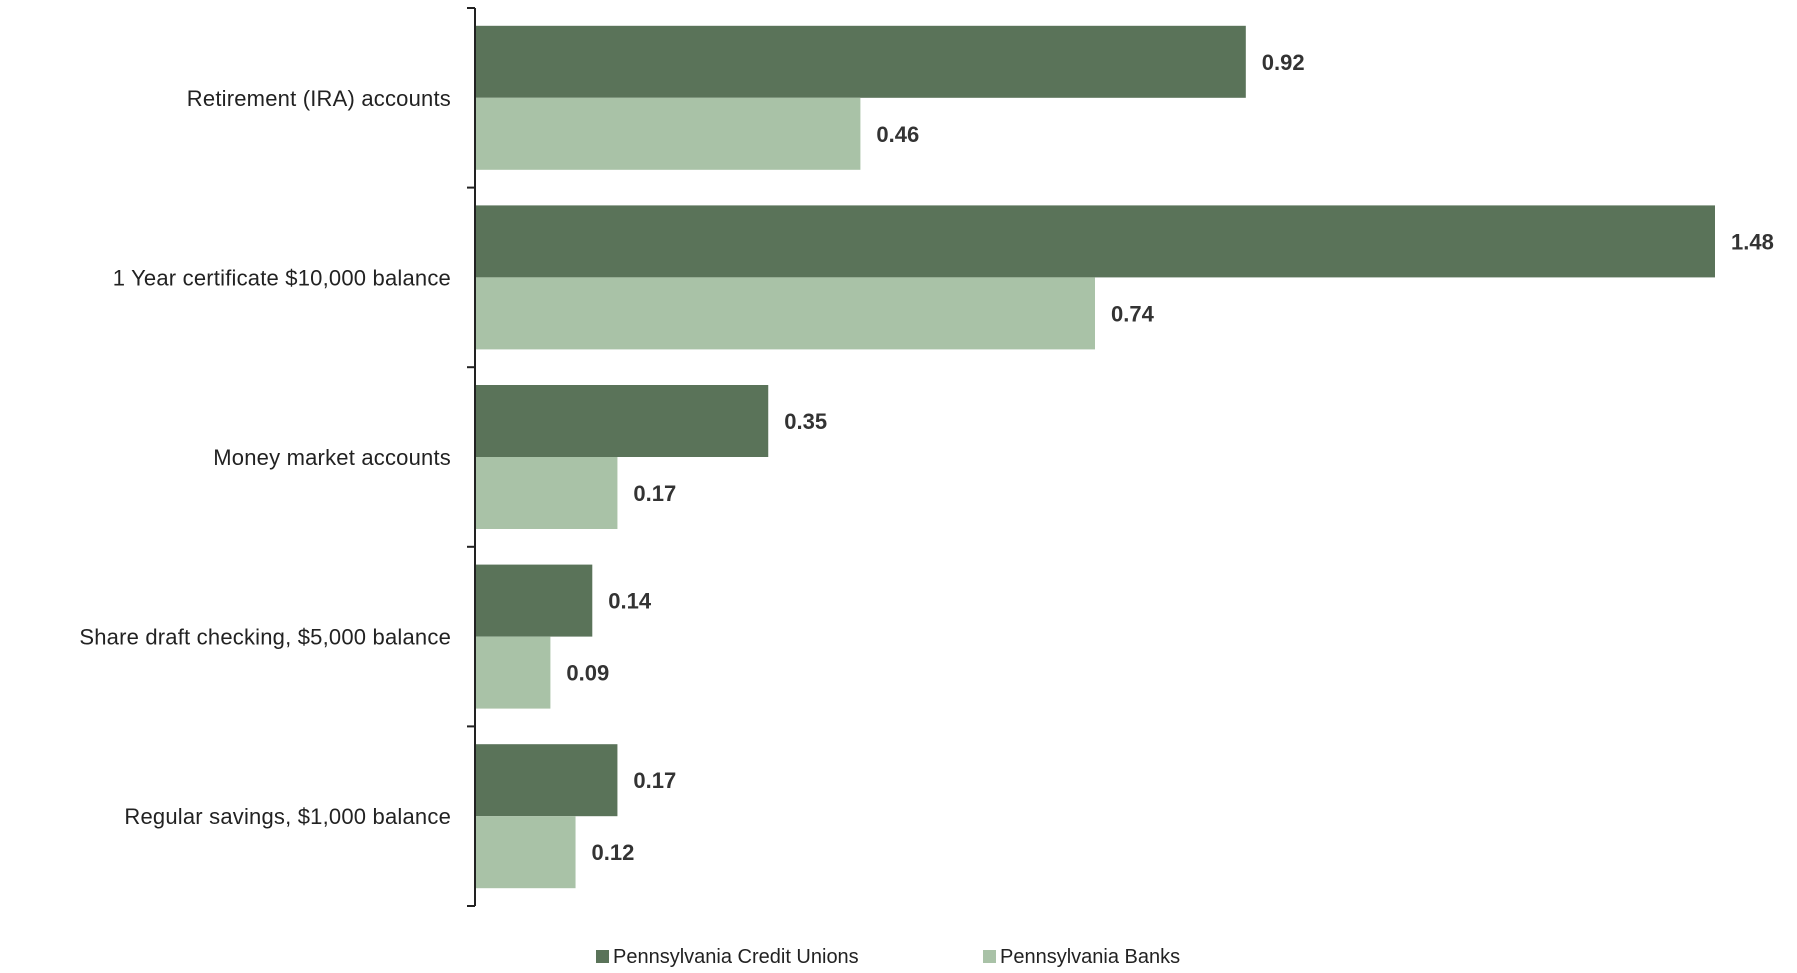 The width and height of the screenshot is (1797, 973). What do you see at coordinates (265, 637) in the screenshot?
I see `category-label-share-draft-checking-5-000-balance: Share draft checking, $5,000 balance` at bounding box center [265, 637].